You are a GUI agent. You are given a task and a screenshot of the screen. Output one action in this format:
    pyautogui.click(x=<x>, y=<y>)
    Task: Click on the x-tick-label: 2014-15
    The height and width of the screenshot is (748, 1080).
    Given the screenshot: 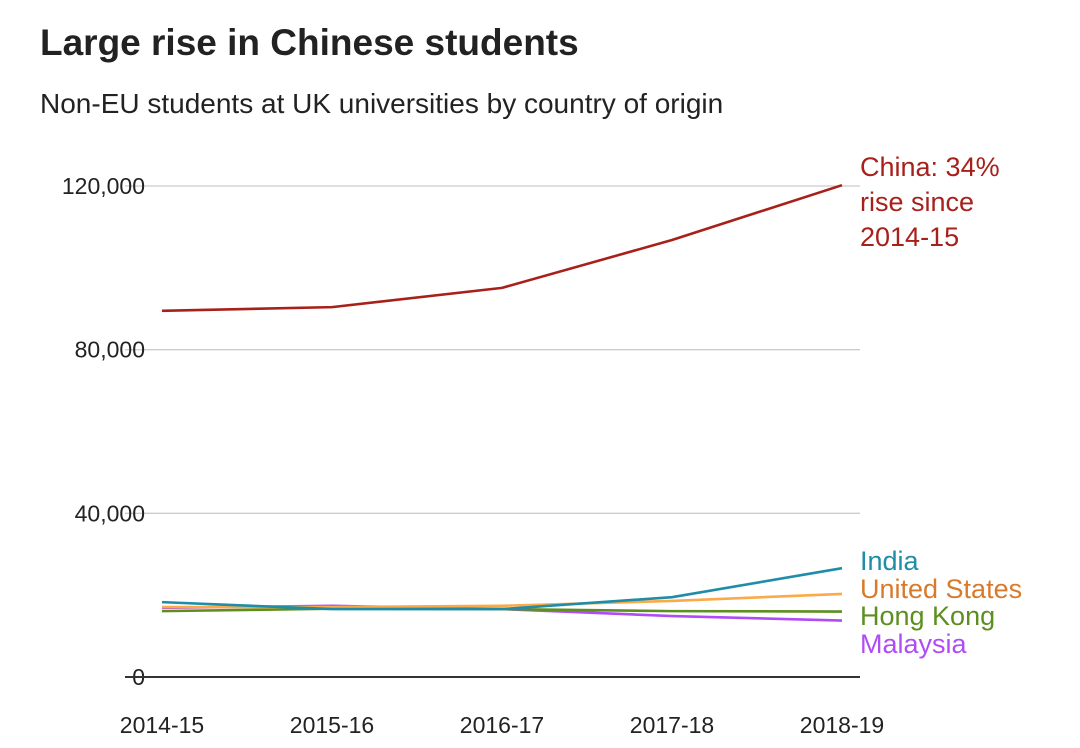 What is the action you would take?
    pyautogui.click(x=162, y=725)
    